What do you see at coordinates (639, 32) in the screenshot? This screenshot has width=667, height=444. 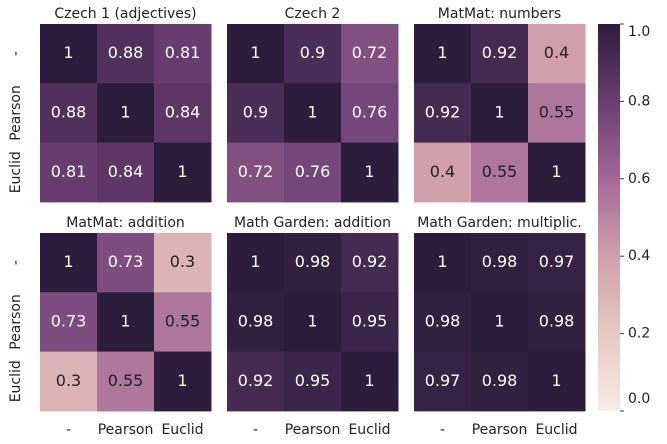 I see `colorbar-tick-label: 1.0` at bounding box center [639, 32].